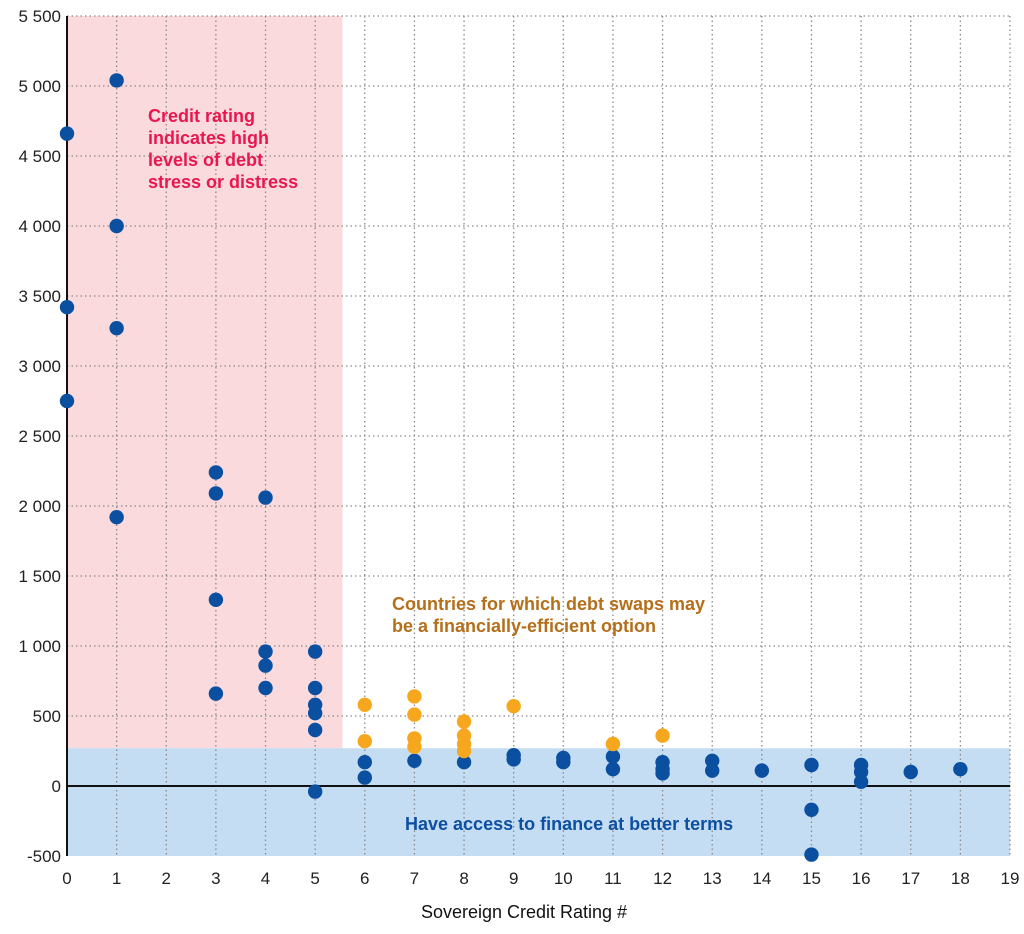 The width and height of the screenshot is (1024, 934). What do you see at coordinates (861, 878) in the screenshot?
I see `x-tick-label: 16` at bounding box center [861, 878].